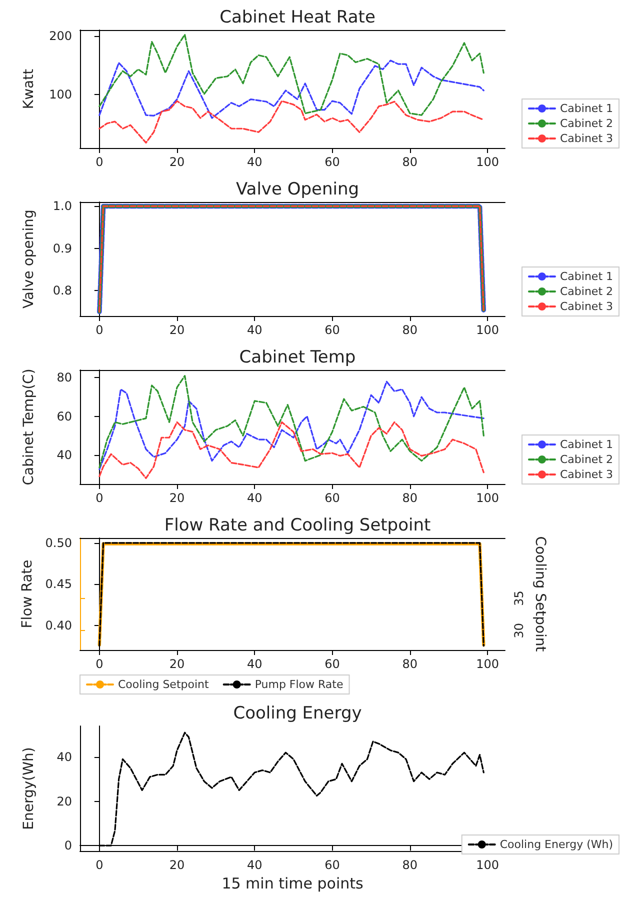  Describe the element at coordinates (62, 291) in the screenshot. I see `y-tick-label: 0.8` at that location.